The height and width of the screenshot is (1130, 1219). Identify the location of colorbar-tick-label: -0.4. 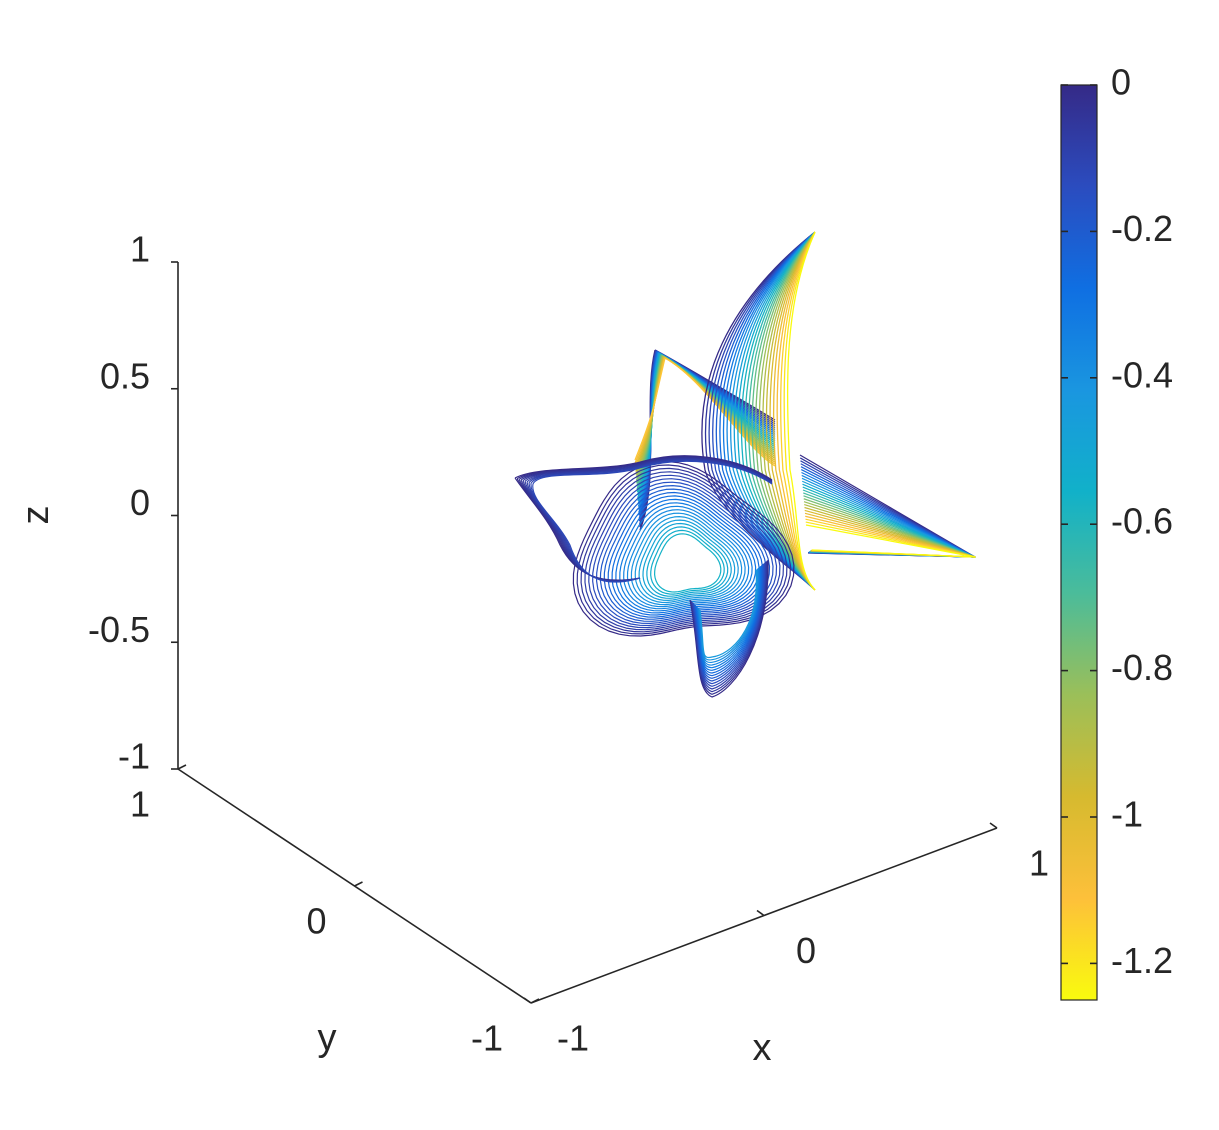
(1142, 374).